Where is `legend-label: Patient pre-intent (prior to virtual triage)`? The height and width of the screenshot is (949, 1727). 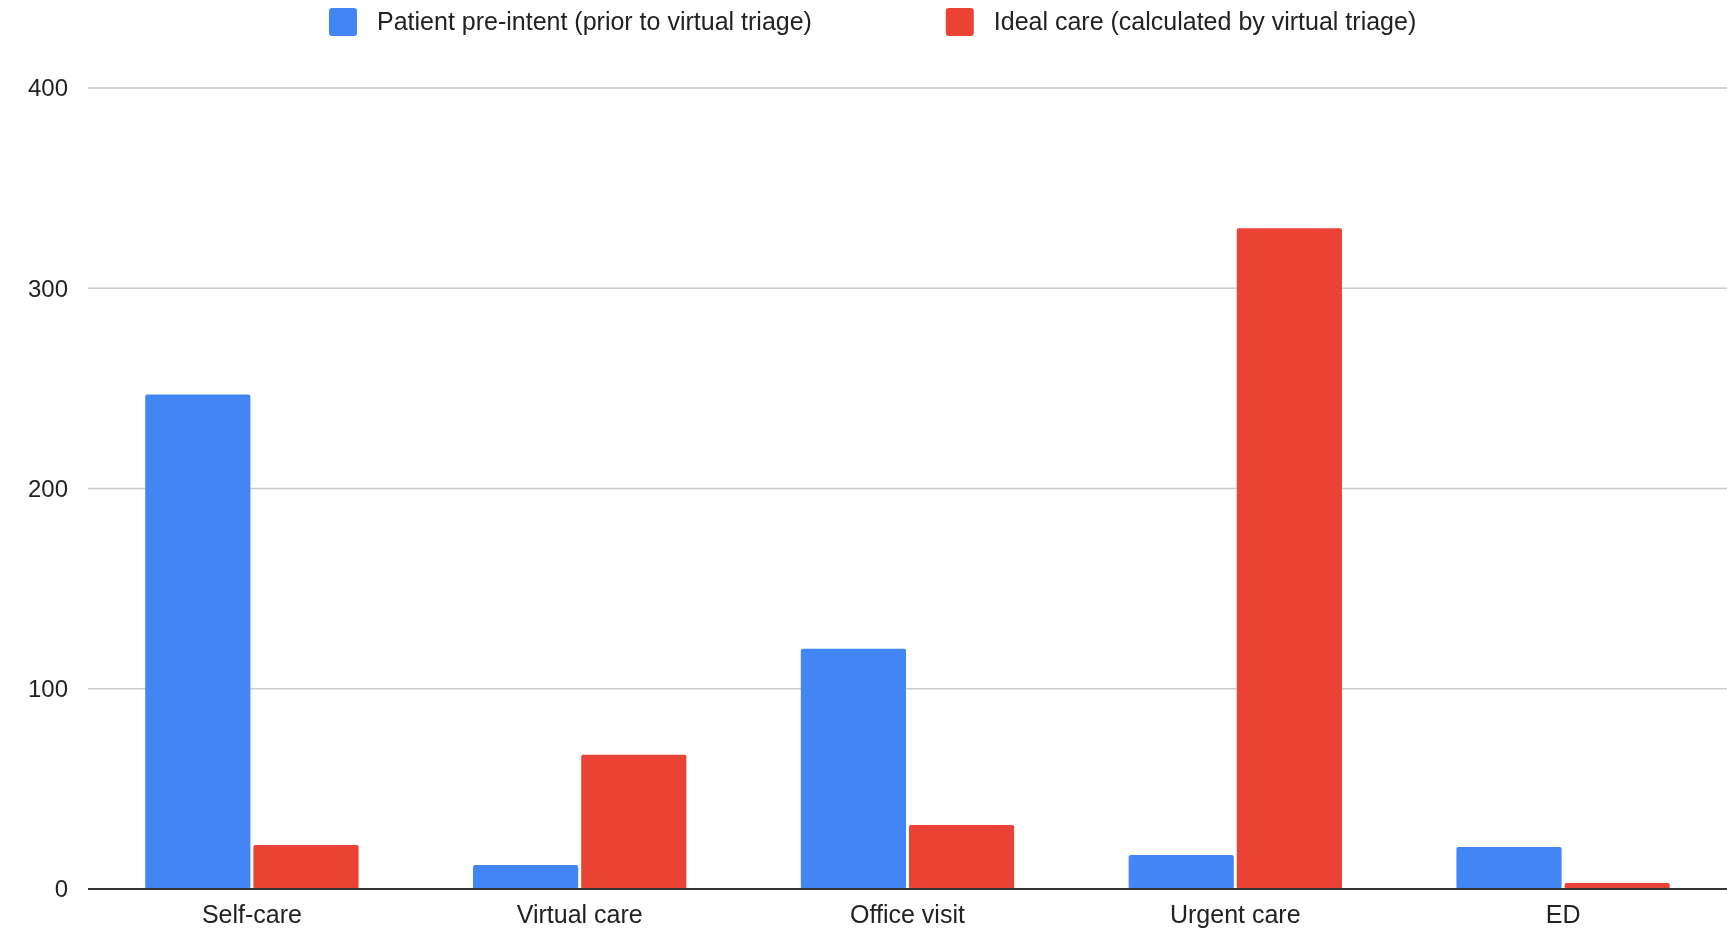
legend-label: Patient pre-intent (prior to virtual triage) is located at coordinates (594, 21).